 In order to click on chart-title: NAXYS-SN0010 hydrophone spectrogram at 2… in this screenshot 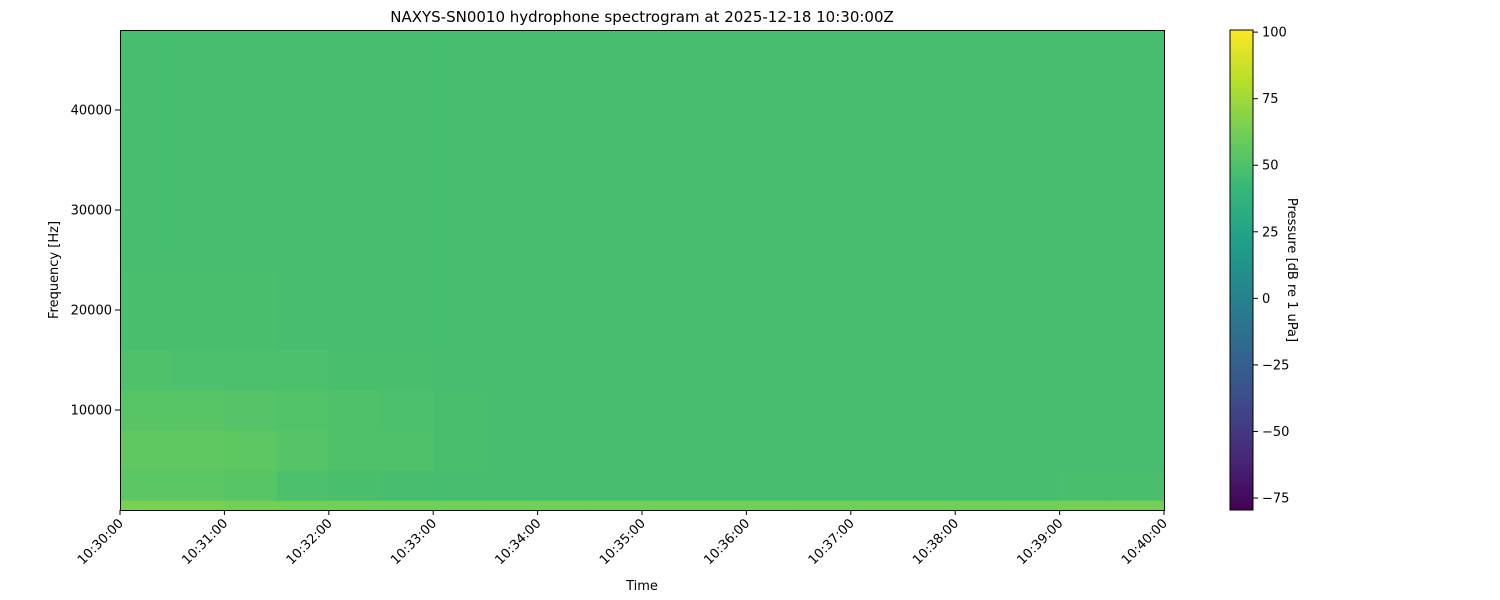, I will do `click(642, 17)`.